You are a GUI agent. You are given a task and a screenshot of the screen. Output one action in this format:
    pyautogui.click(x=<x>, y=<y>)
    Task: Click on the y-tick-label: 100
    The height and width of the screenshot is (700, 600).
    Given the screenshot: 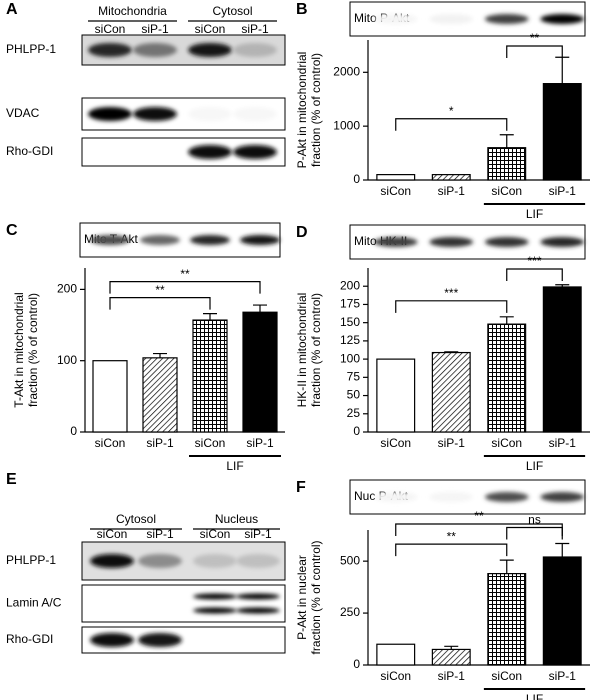 What is the action you would take?
    pyautogui.click(x=67, y=360)
    